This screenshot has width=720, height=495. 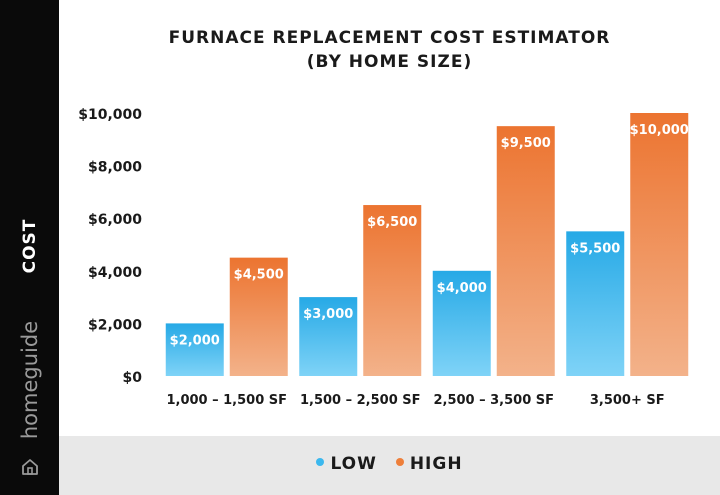 What do you see at coordinates (389, 62) in the screenshot?
I see `chart-subtitle: (BY HOME SIZE)` at bounding box center [389, 62].